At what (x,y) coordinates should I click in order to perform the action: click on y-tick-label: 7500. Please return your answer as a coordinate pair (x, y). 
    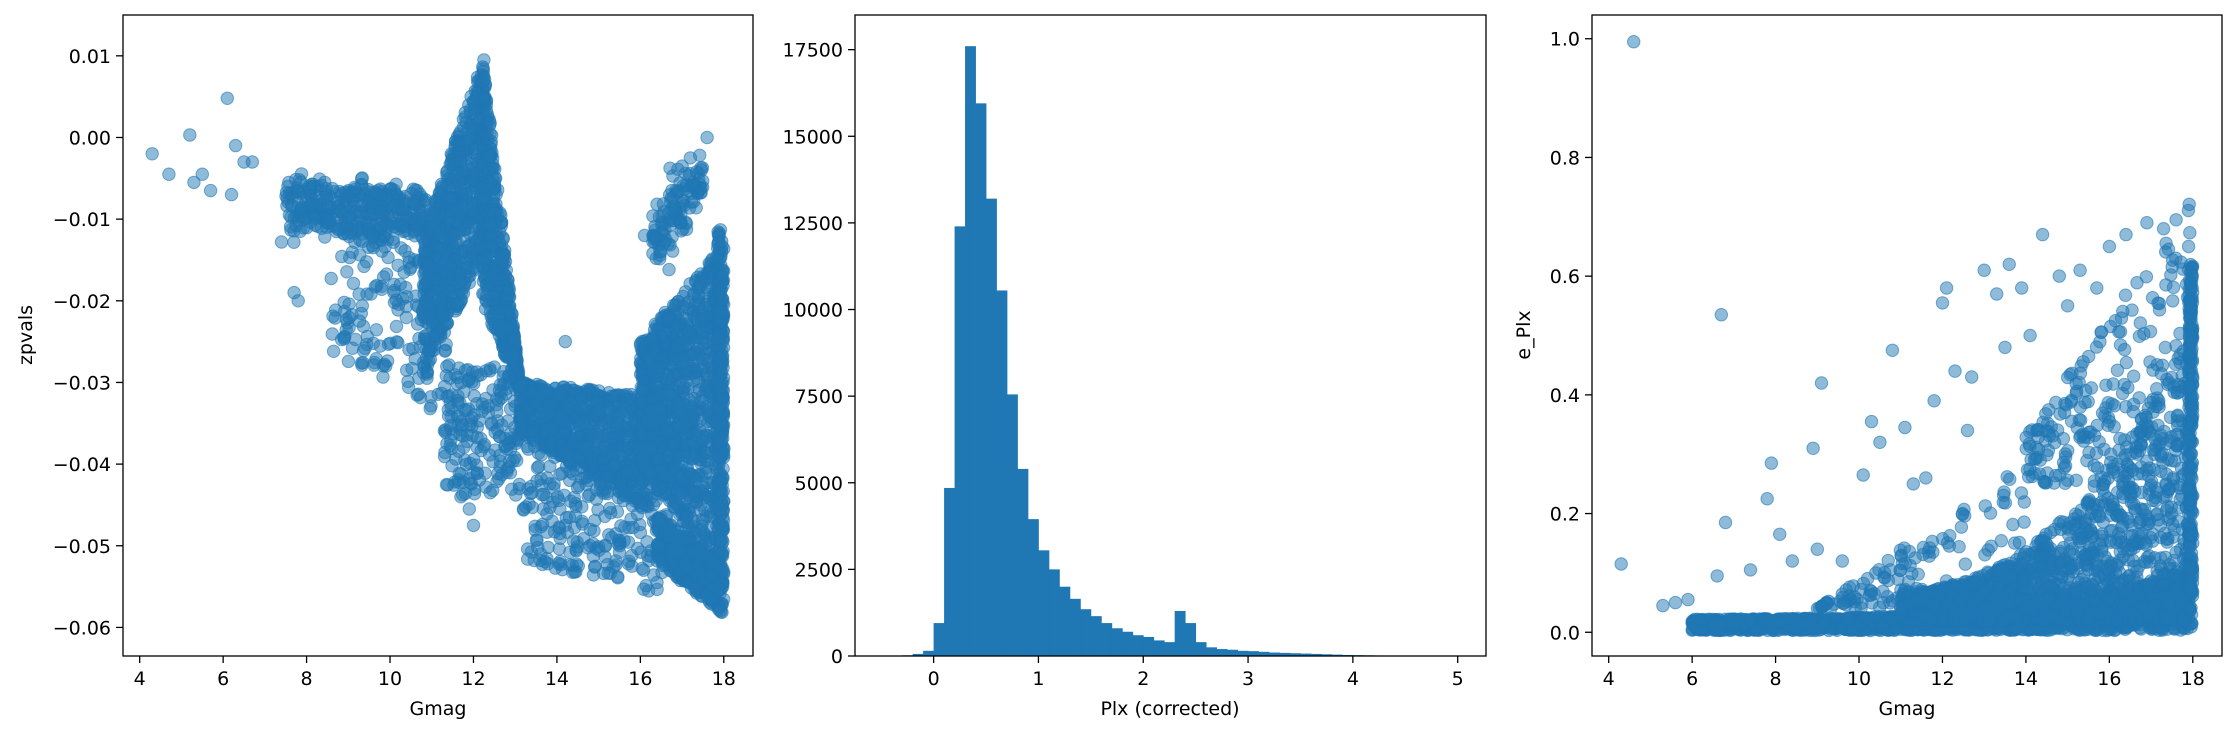
    Looking at the image, I should click on (819, 397).